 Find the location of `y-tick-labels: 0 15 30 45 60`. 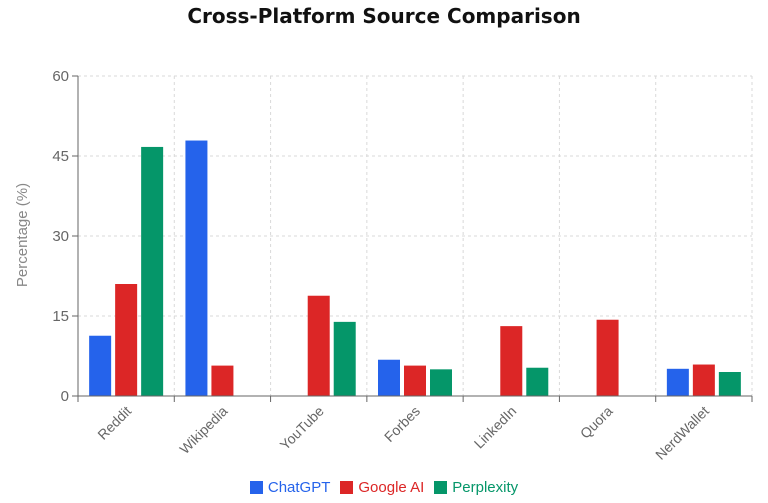

y-tick-labels: 0 15 30 45 60 is located at coordinates (60, 236).